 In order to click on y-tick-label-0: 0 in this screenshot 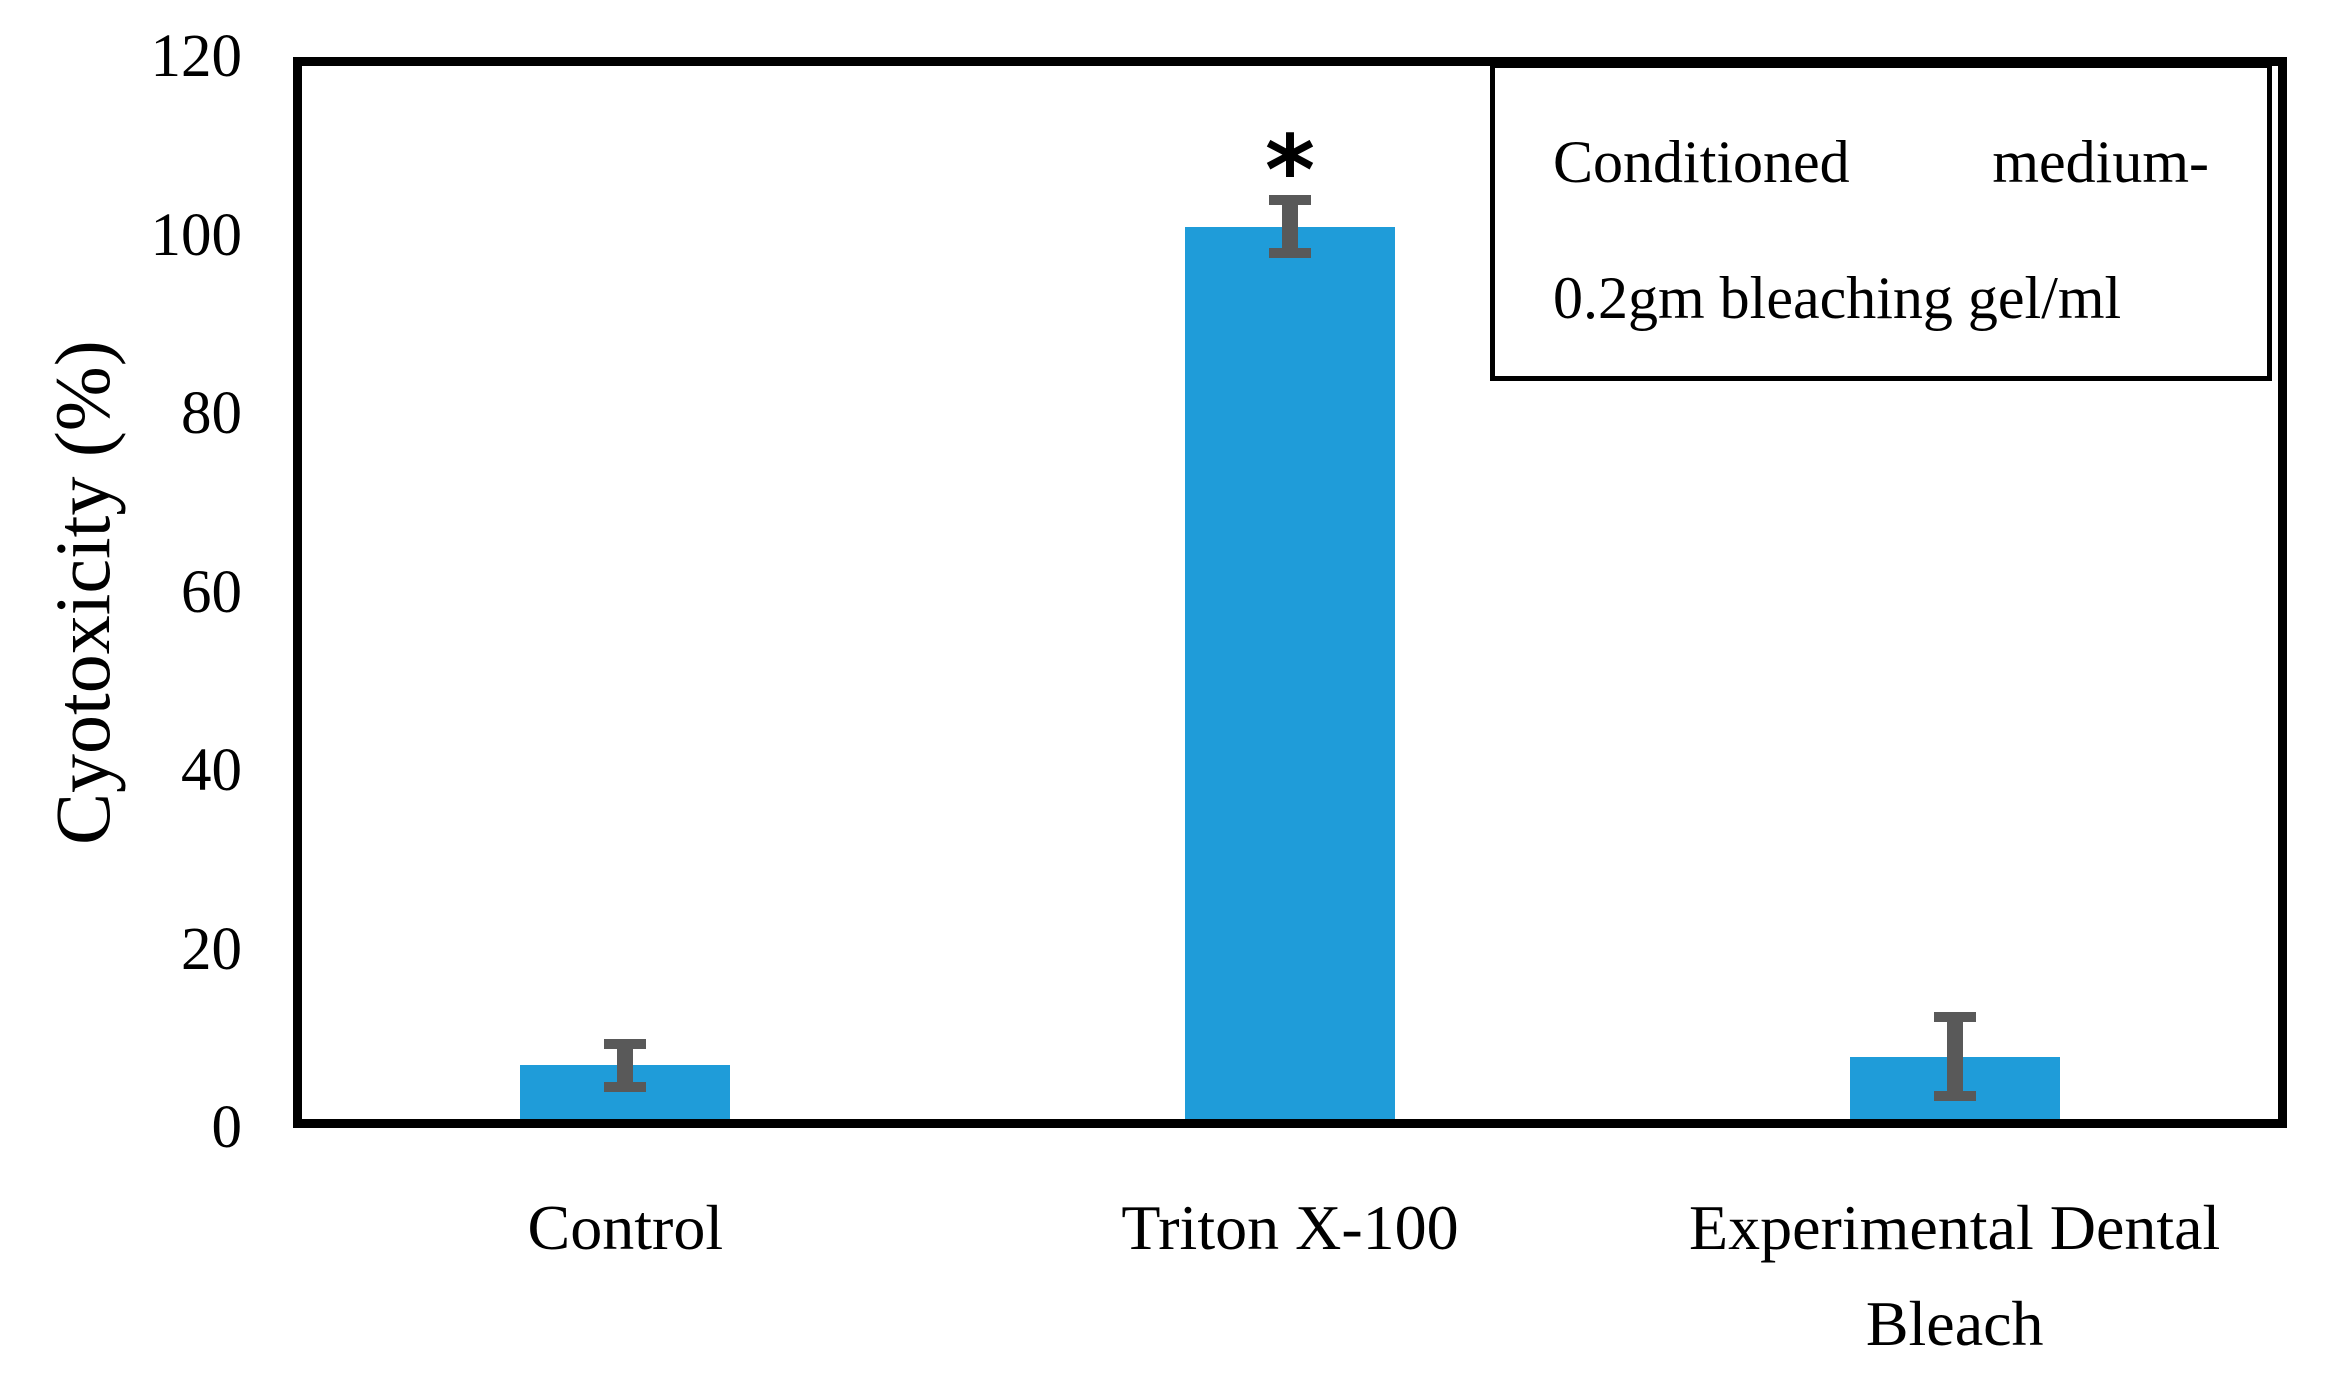, I will do `click(227, 1127)`.